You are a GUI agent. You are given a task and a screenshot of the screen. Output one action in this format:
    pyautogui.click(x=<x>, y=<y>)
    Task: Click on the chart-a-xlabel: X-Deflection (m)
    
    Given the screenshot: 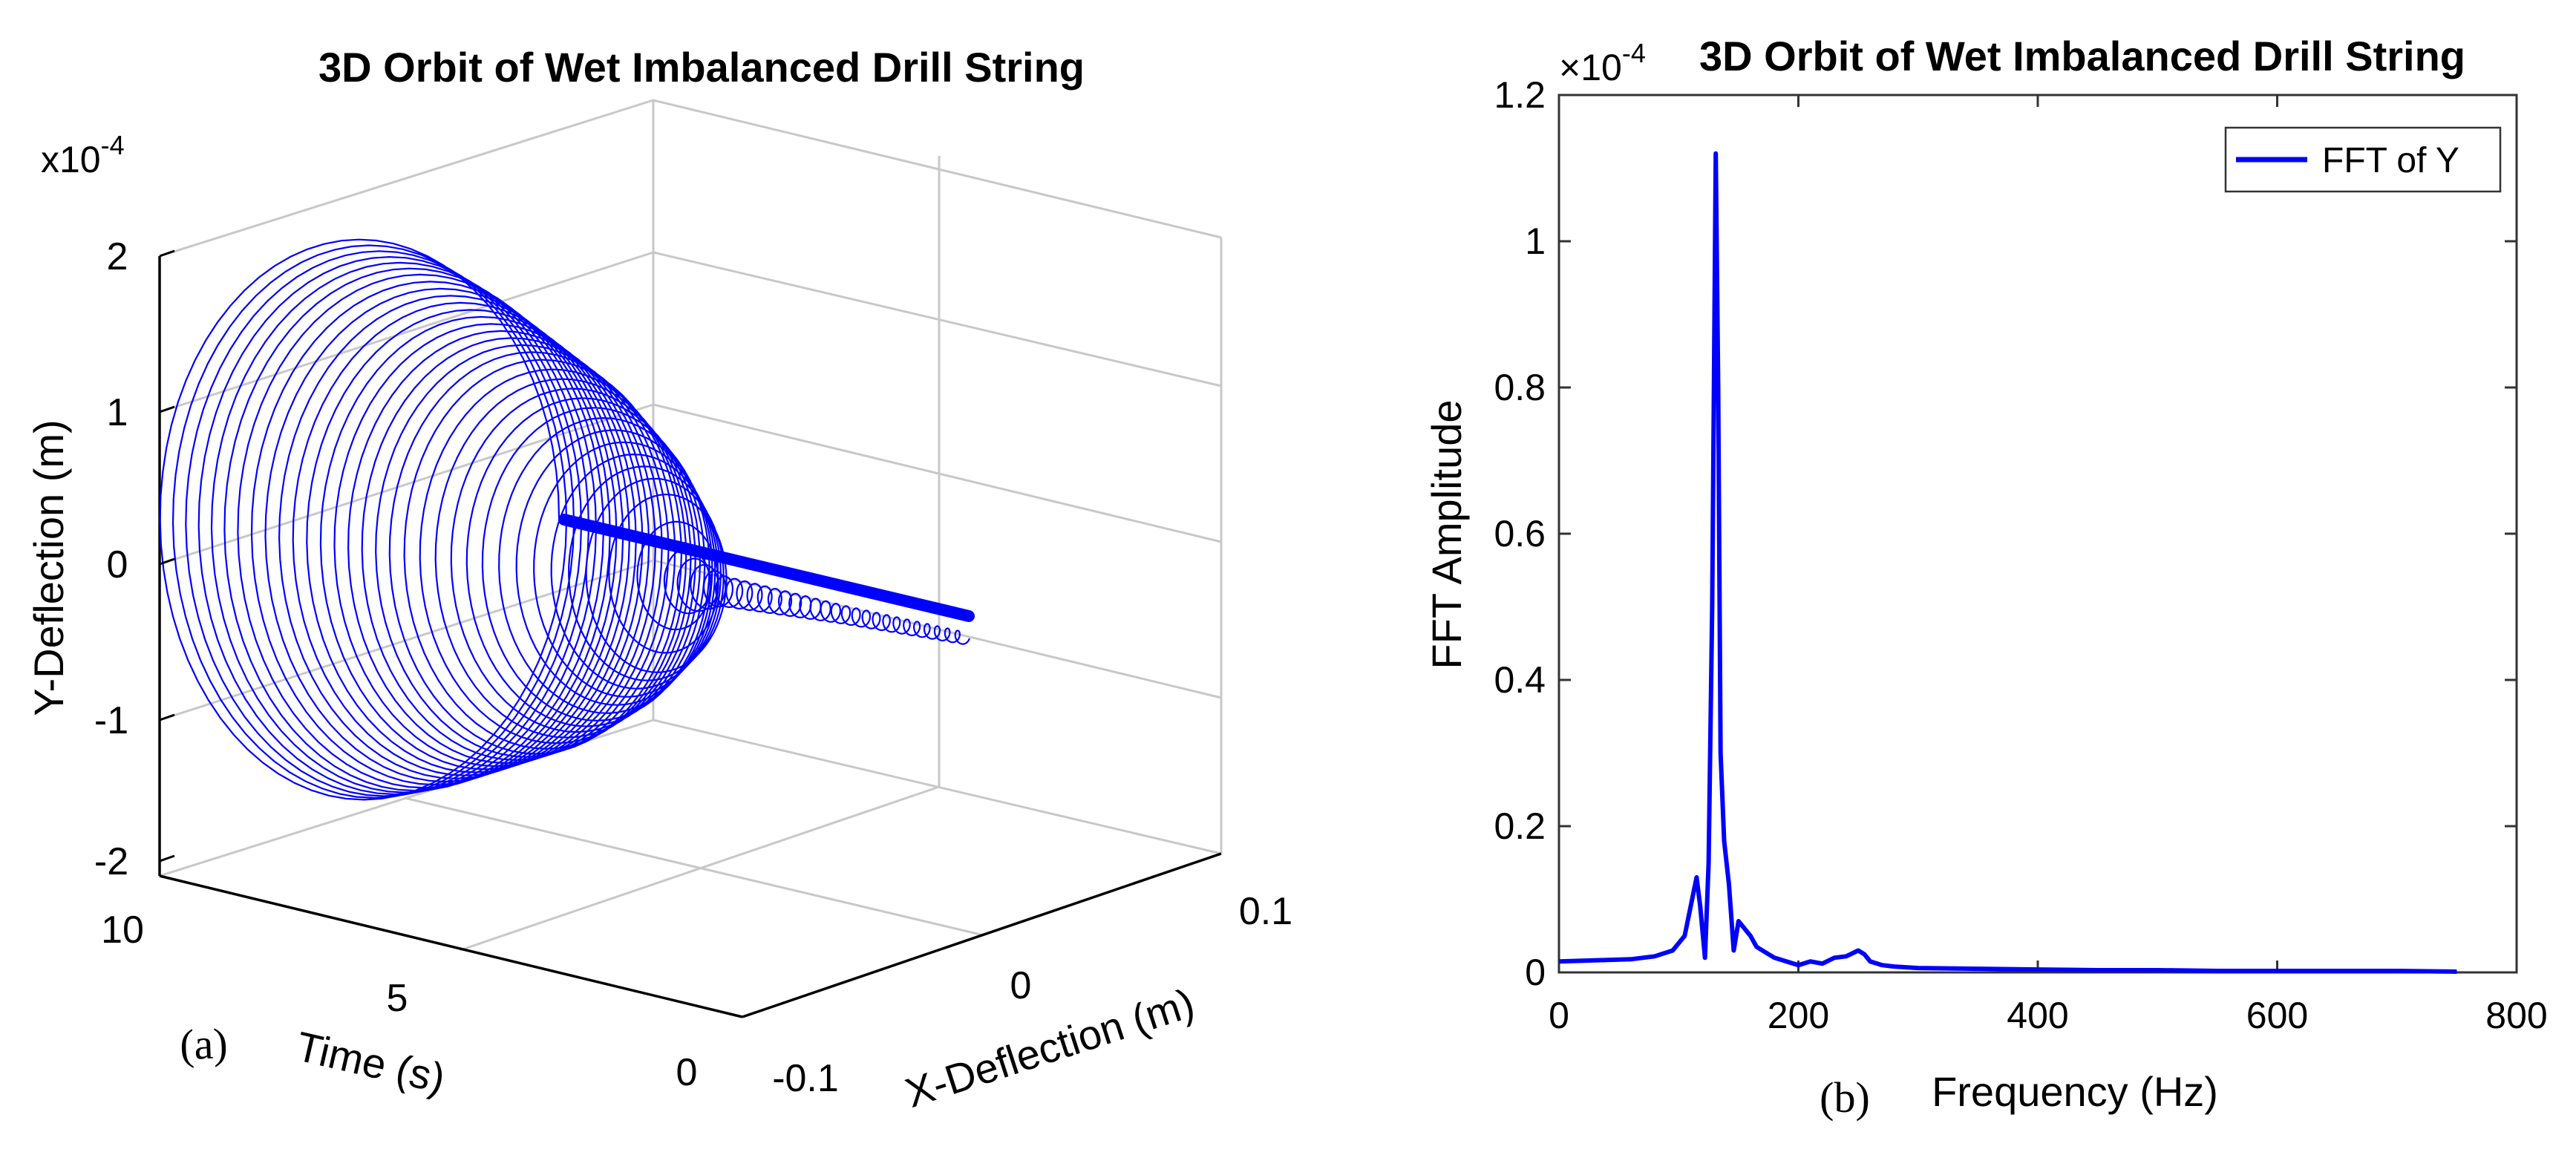 What is the action you would take?
    pyautogui.click(x=1050, y=1047)
    